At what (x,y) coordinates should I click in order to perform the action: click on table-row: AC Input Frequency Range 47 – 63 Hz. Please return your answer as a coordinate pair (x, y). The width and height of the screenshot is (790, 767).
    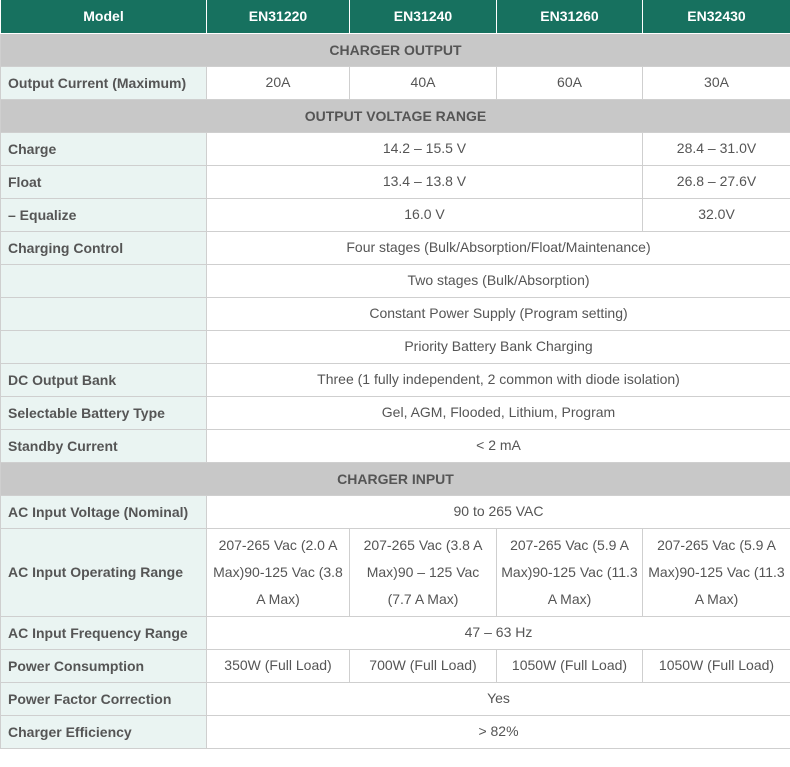
    Looking at the image, I should click on (395, 632).